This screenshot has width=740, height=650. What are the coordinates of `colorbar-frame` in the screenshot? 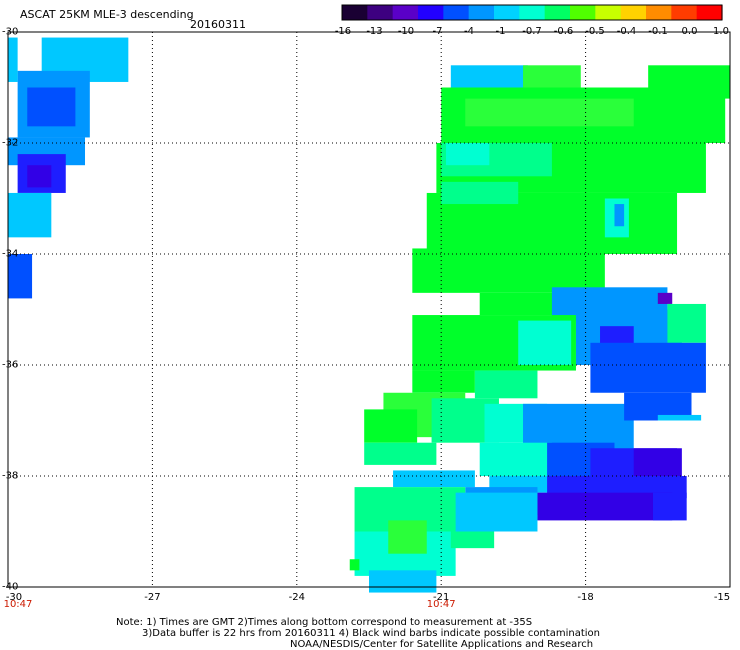 It's located at (532, 12).